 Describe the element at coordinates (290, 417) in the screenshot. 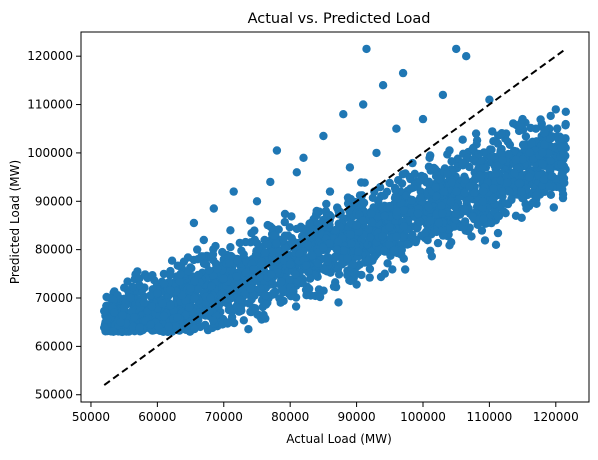

I see `x-tick-label: 80000` at that location.